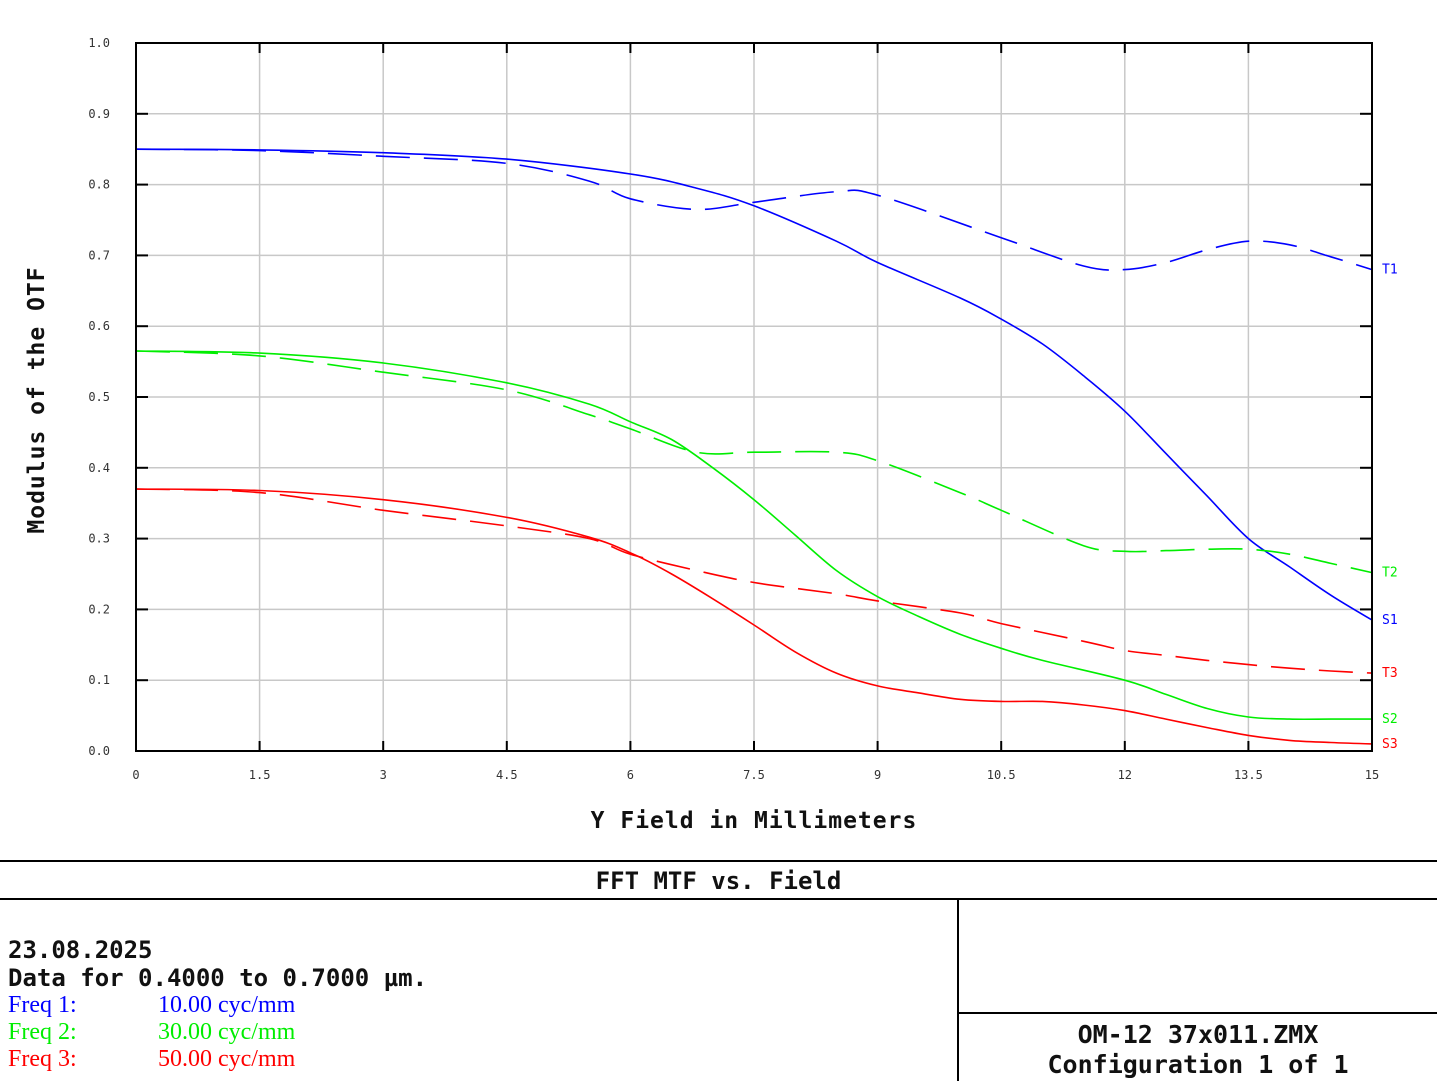  What do you see at coordinates (478, 1059) in the screenshot?
I see `freq-line-3: Freq 3: 50.00 cyc/mm` at bounding box center [478, 1059].